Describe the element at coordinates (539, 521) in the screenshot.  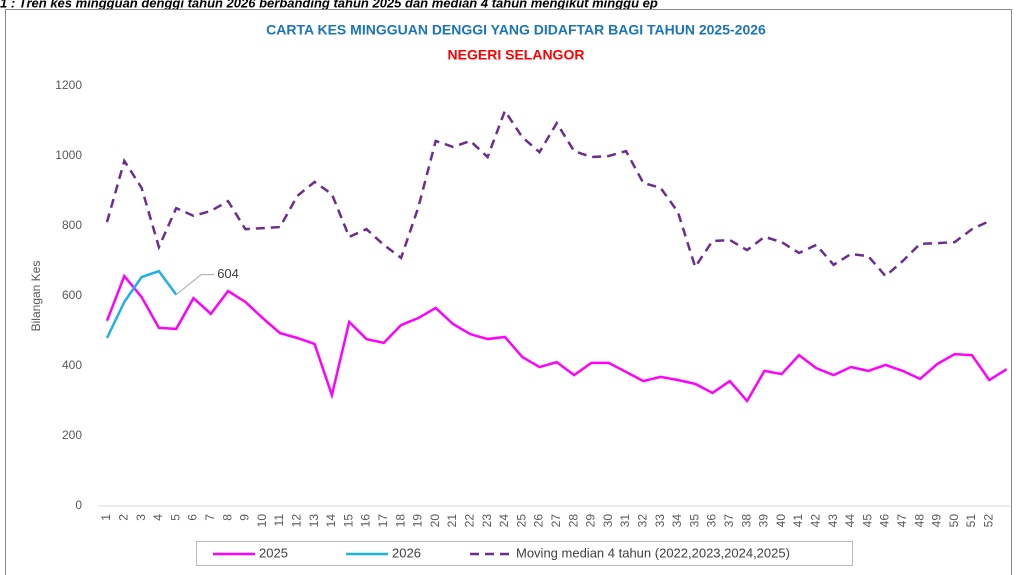
I see `x-tick-label: 26` at that location.